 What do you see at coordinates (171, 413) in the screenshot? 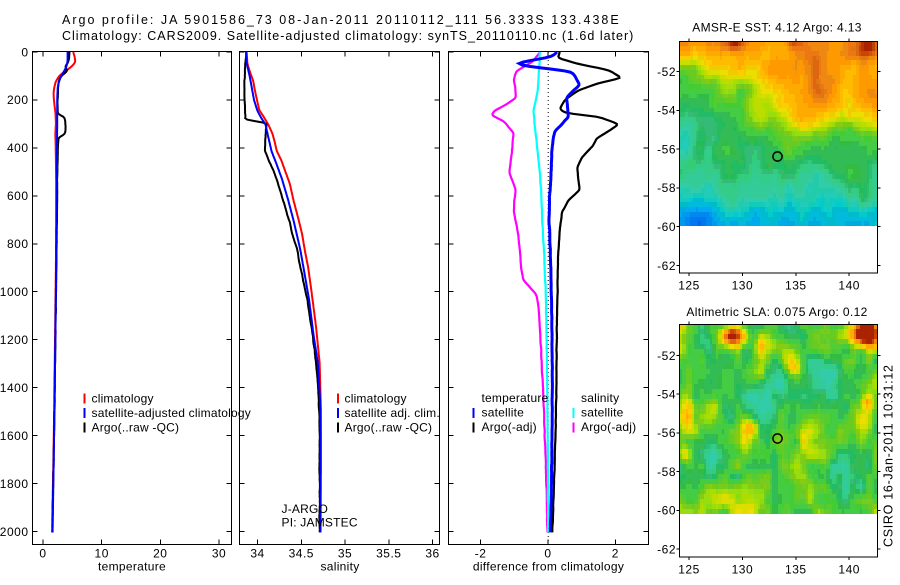
I see `svg-text: satellite-adjusted climatology` at bounding box center [171, 413].